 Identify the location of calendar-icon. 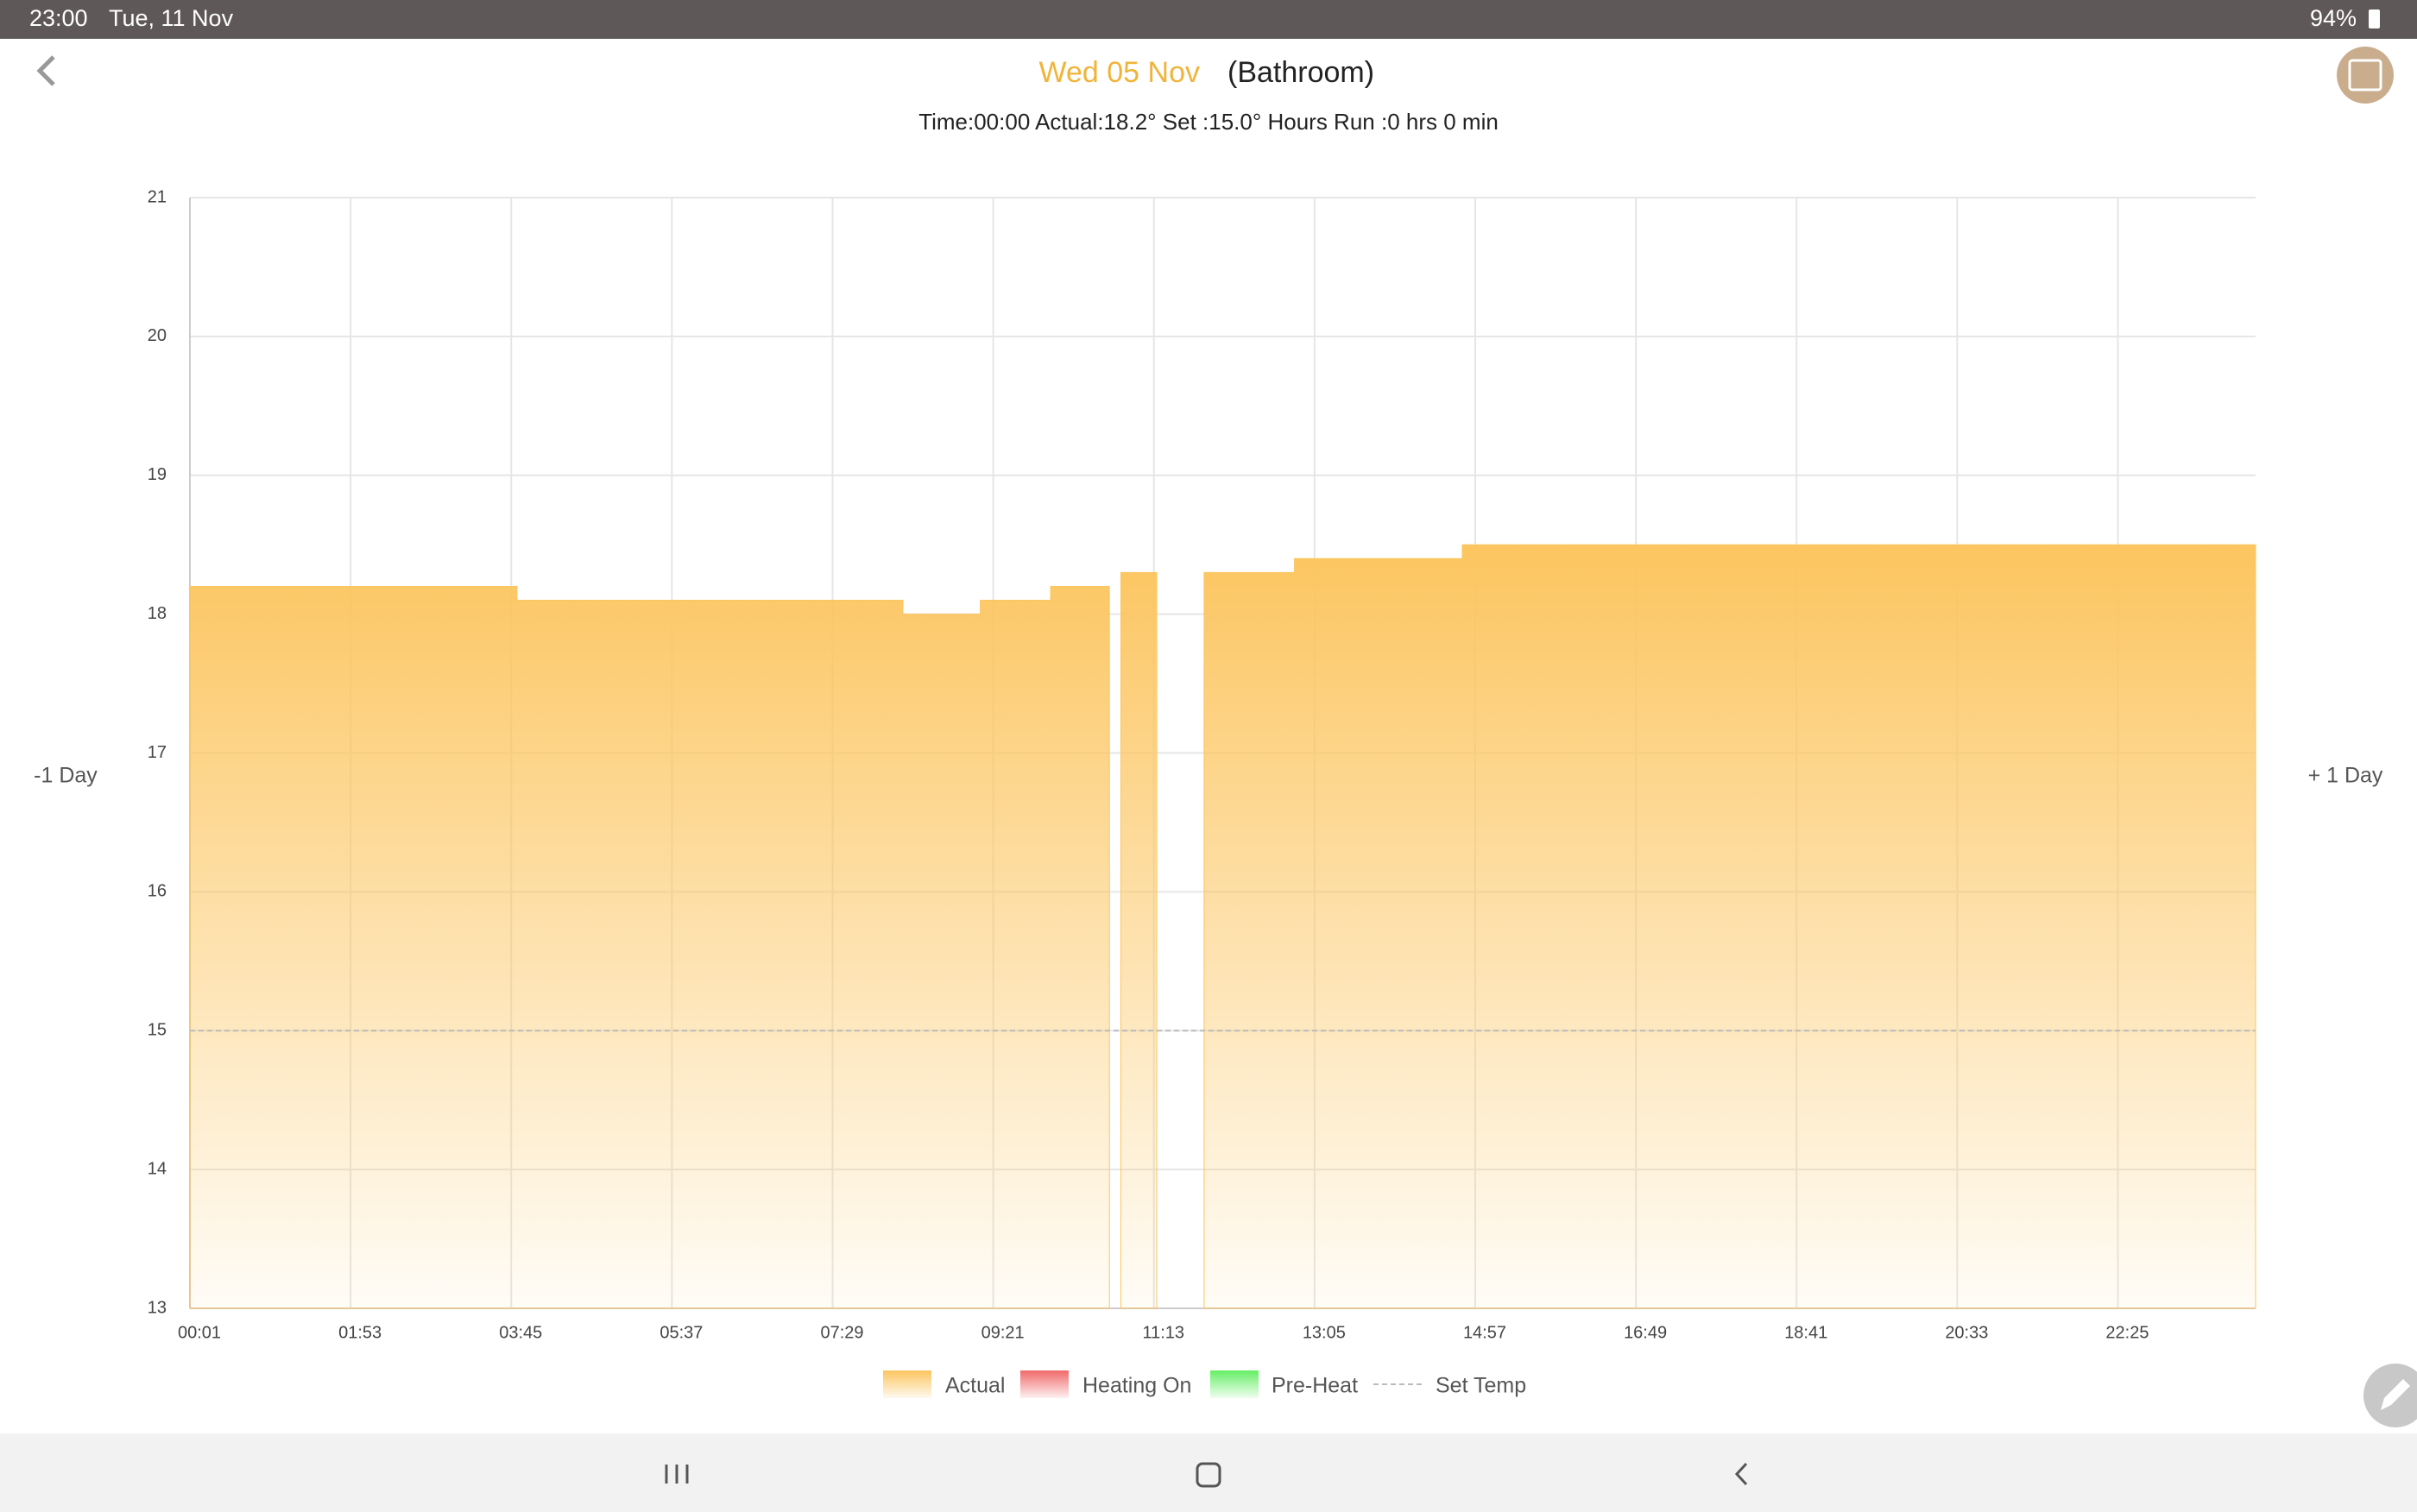
(2365, 75).